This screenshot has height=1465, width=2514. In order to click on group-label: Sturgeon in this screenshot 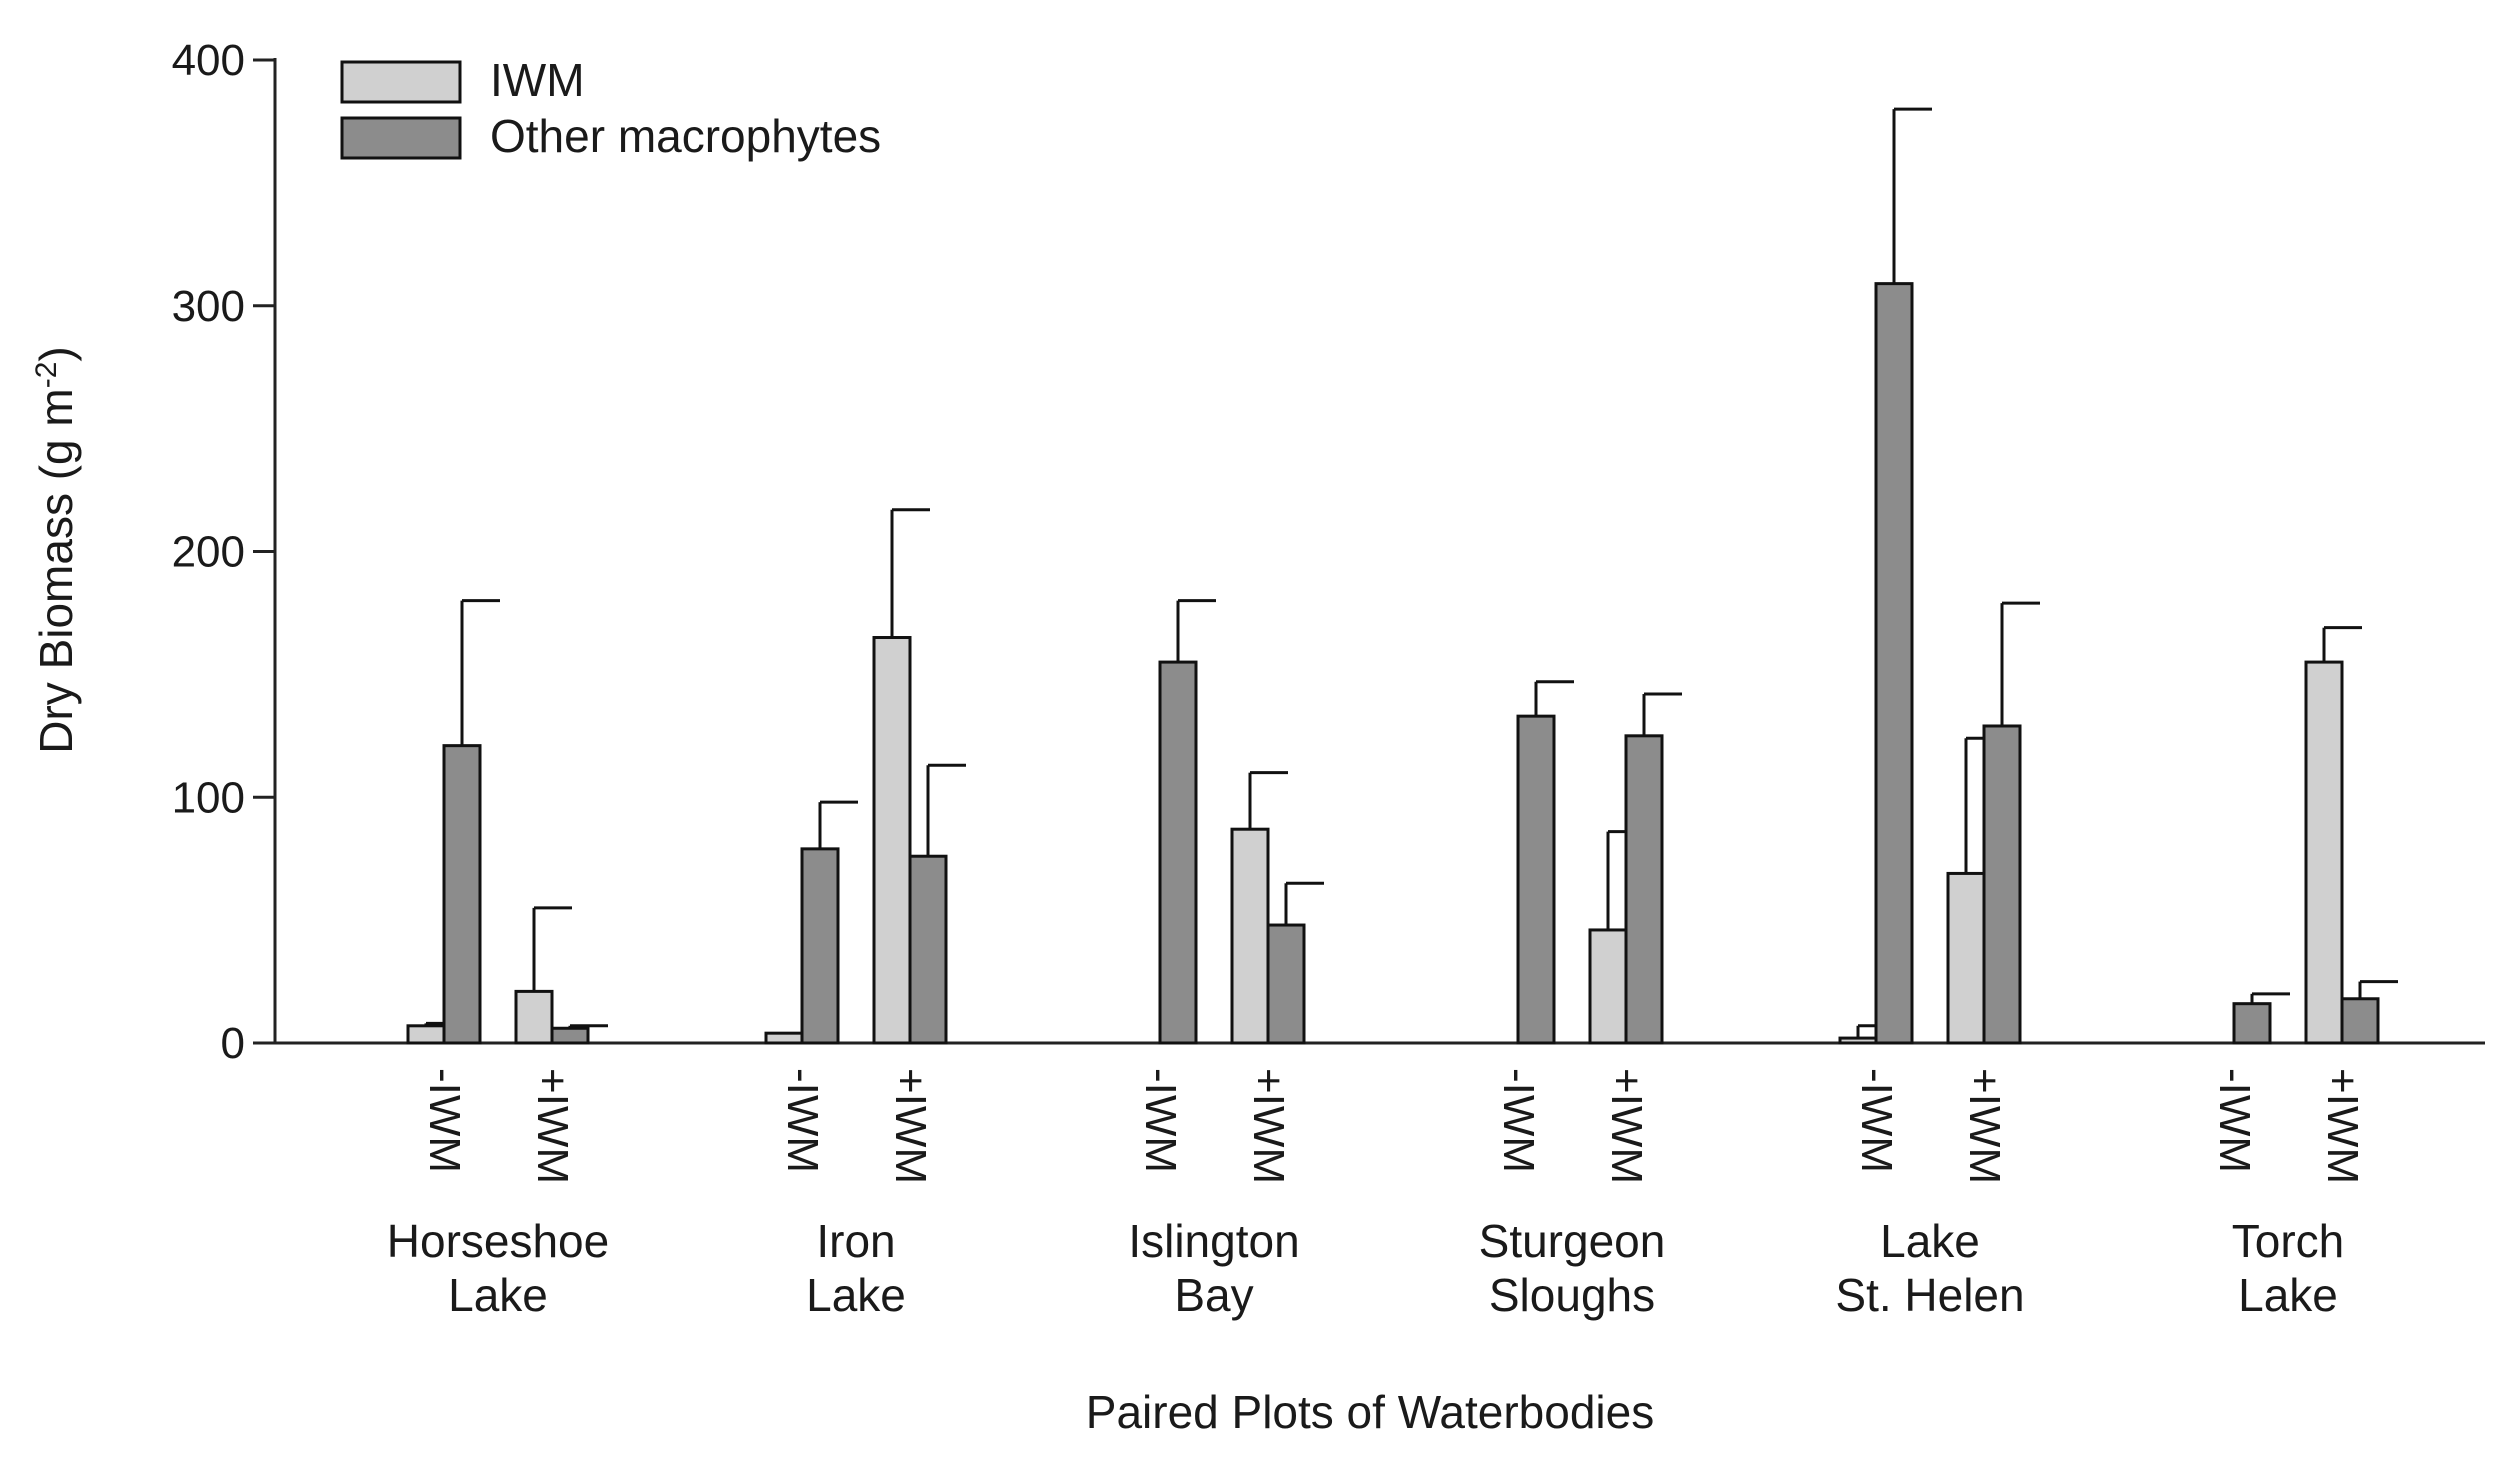, I will do `click(1572, 1241)`.